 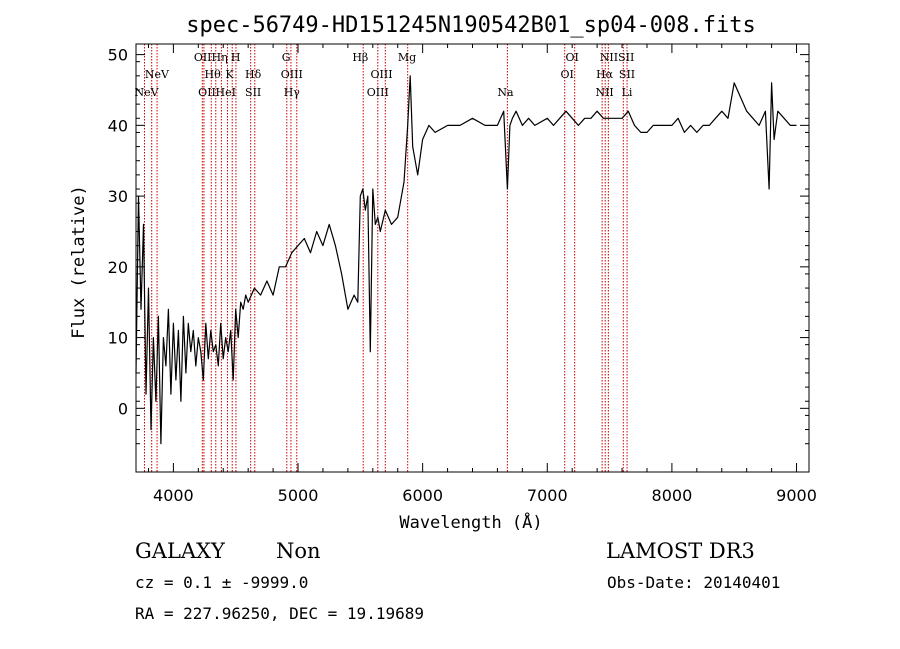 What do you see at coordinates (118, 125) in the screenshot?
I see `y-tick-label-4: 40` at bounding box center [118, 125].